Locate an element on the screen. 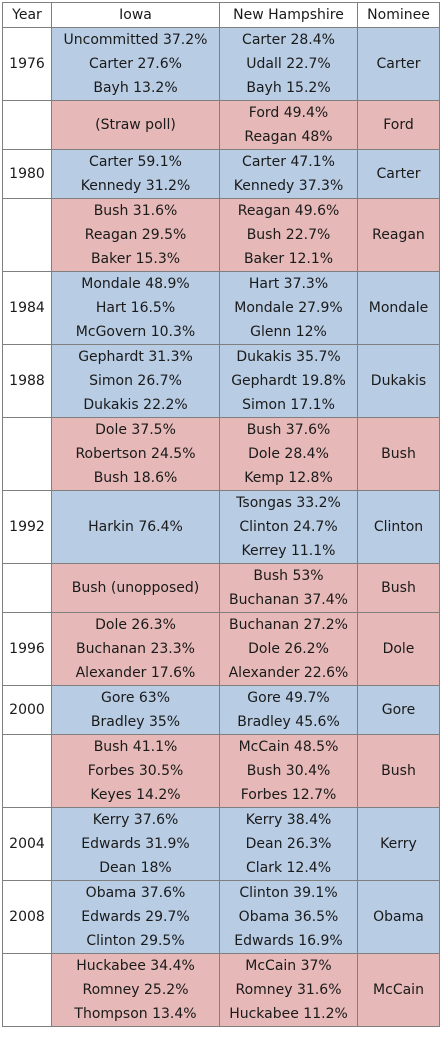 This screenshot has width=443, height=1054. year-cell: 2008 is located at coordinates (27, 917).